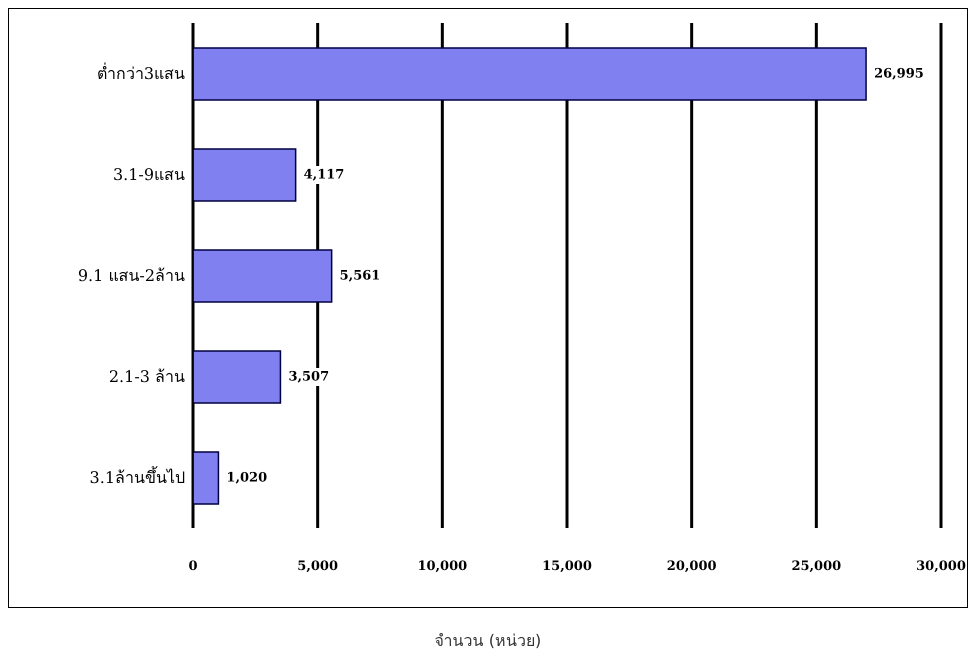  I want to click on y-tick-label: 2.1-3 ล้าน, so click(146, 376).